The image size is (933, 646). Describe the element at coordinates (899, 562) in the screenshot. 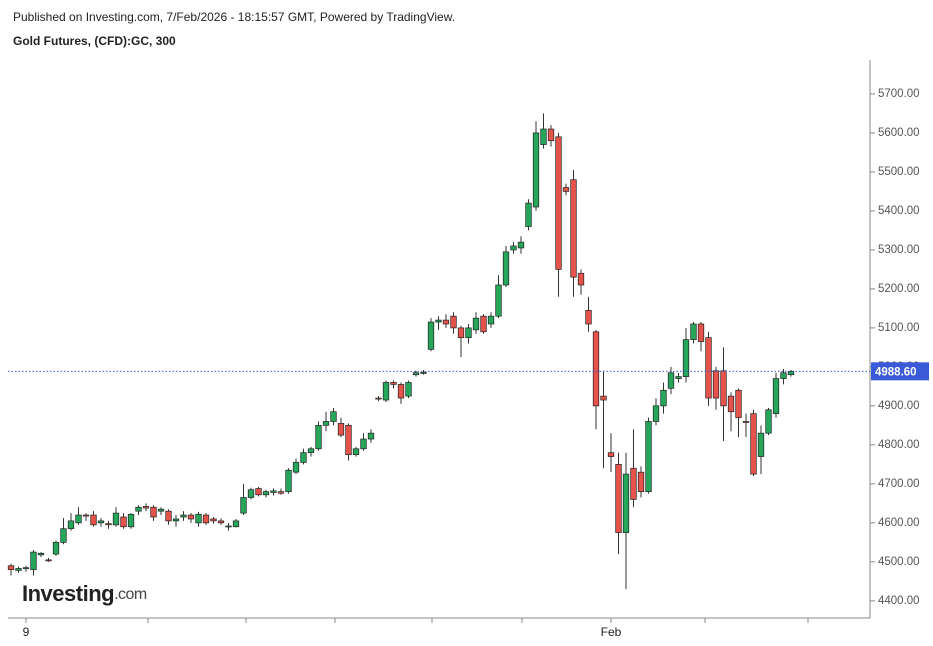

I see `y-tick-label: 4500.00` at that location.